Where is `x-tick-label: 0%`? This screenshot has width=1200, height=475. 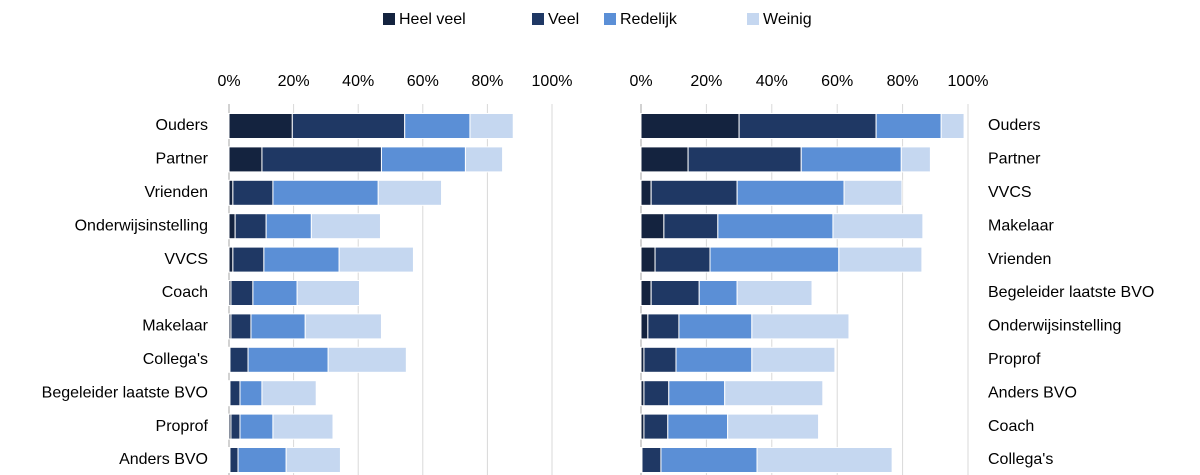 x-tick-label: 0% is located at coordinates (640, 81).